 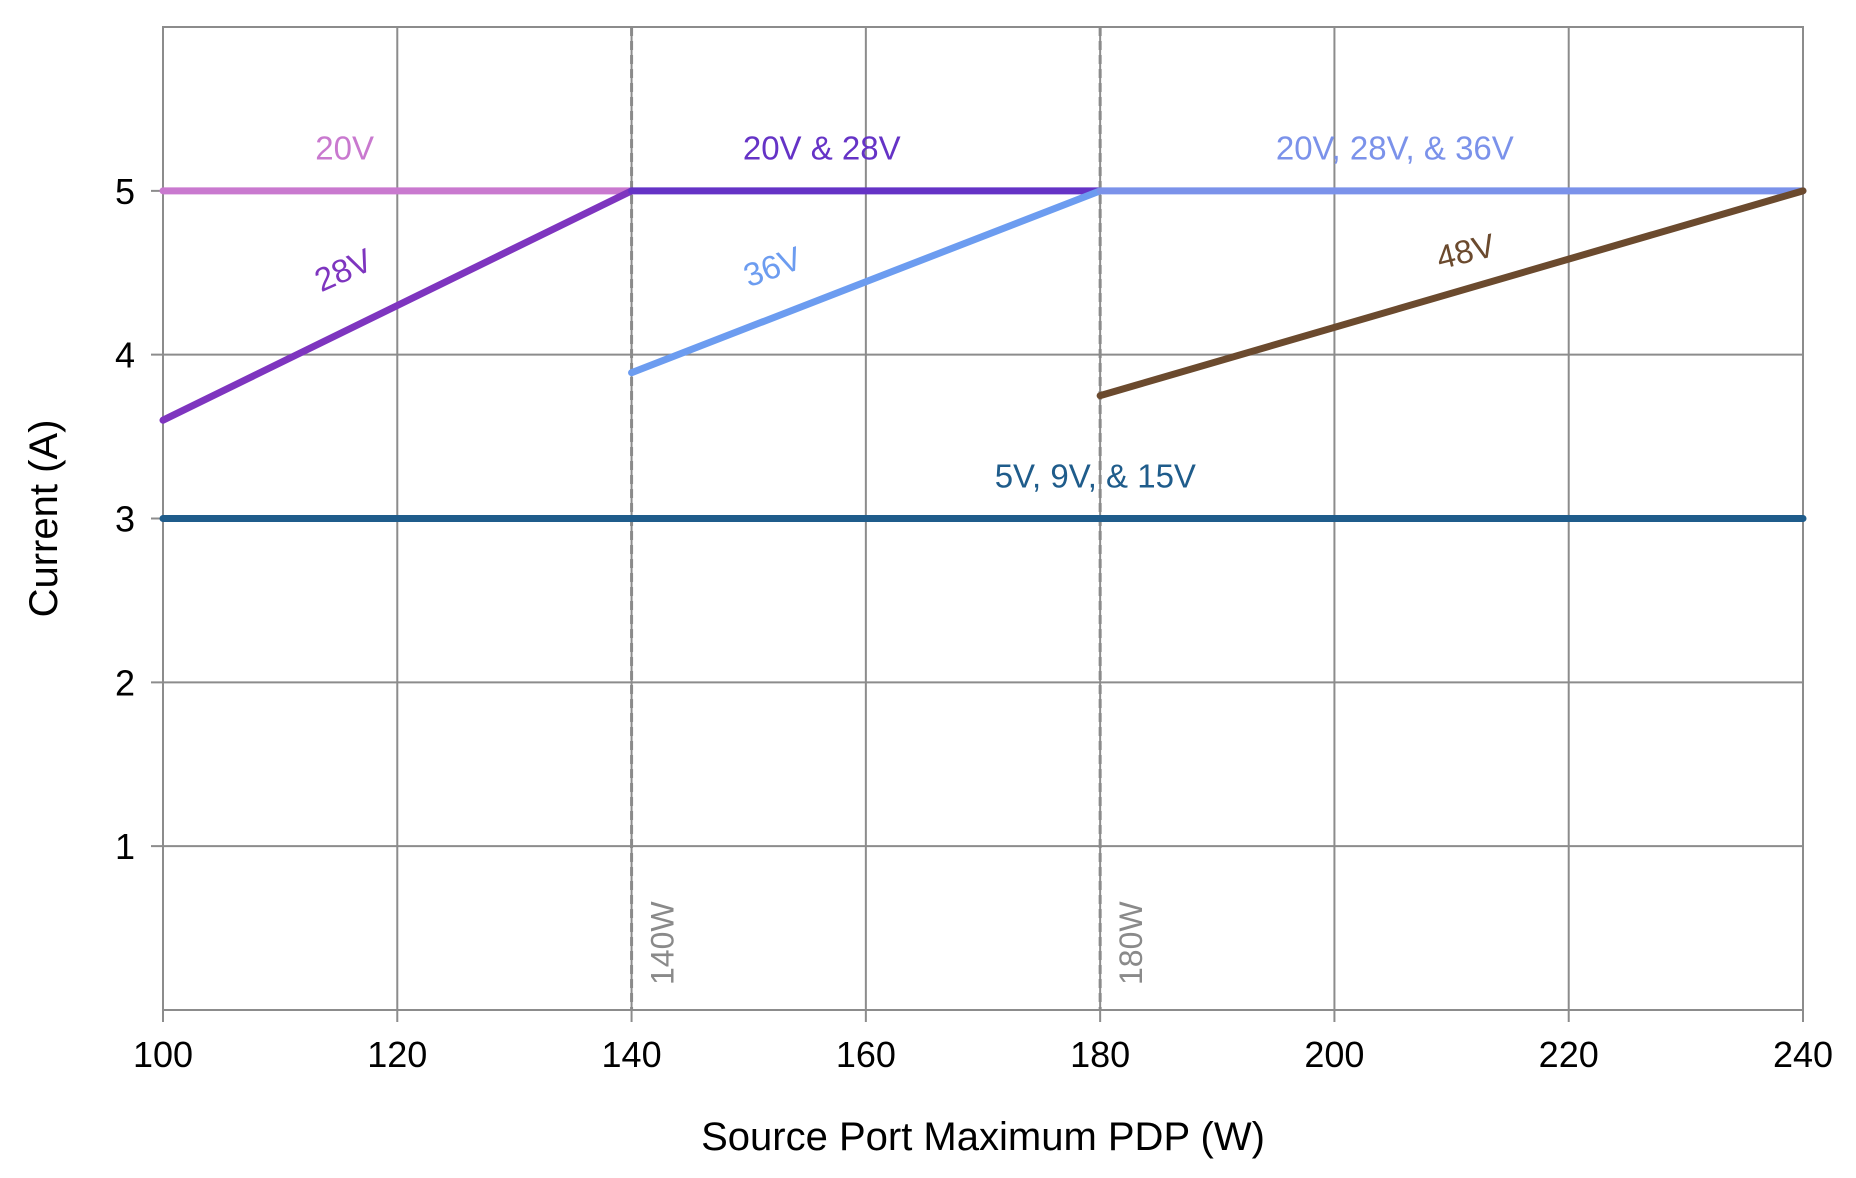 I want to click on y-tick-labels: 1 2 3 4 5, so click(x=125, y=519).